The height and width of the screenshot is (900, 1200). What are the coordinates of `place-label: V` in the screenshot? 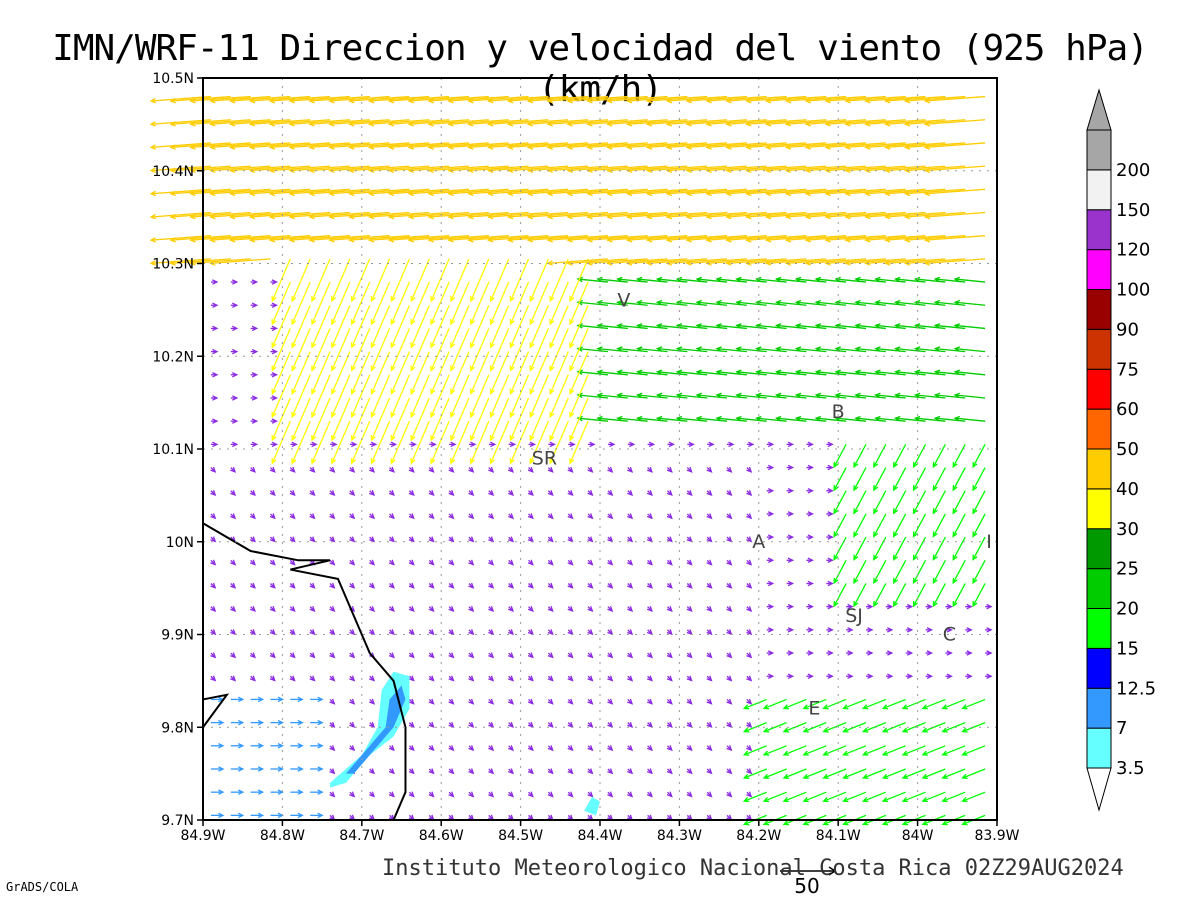 It's located at (623, 301).